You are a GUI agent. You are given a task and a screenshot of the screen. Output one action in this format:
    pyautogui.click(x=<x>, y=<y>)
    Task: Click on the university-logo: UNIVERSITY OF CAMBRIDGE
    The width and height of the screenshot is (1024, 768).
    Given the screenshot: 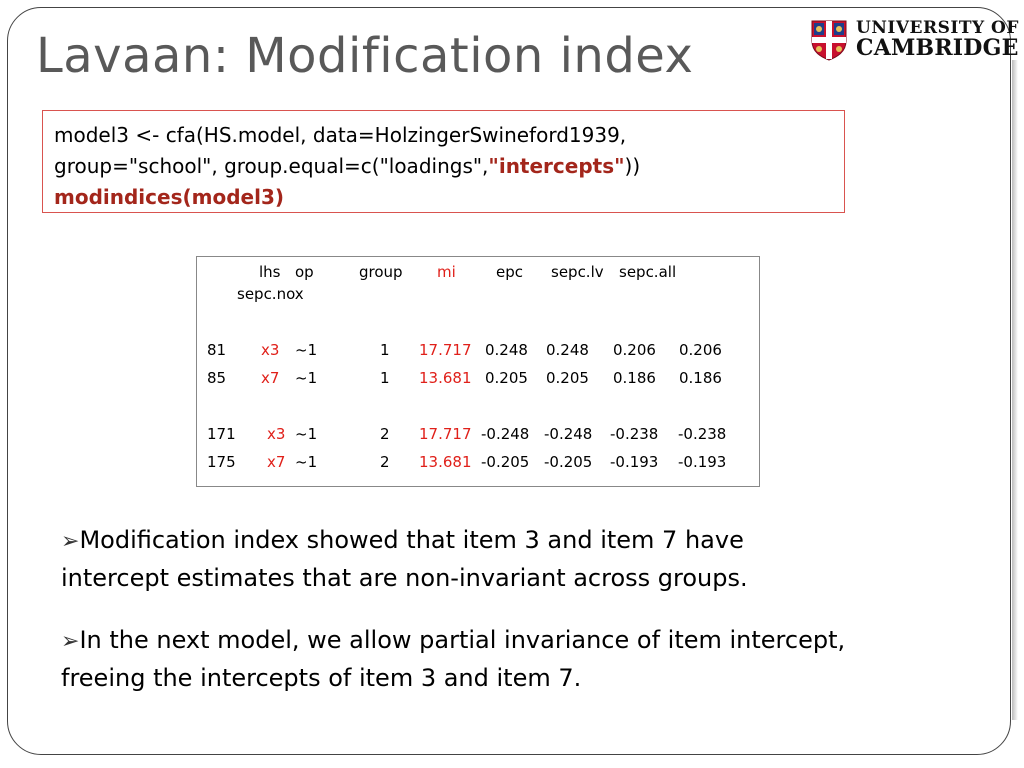 What is the action you would take?
    pyautogui.click(x=914, y=40)
    